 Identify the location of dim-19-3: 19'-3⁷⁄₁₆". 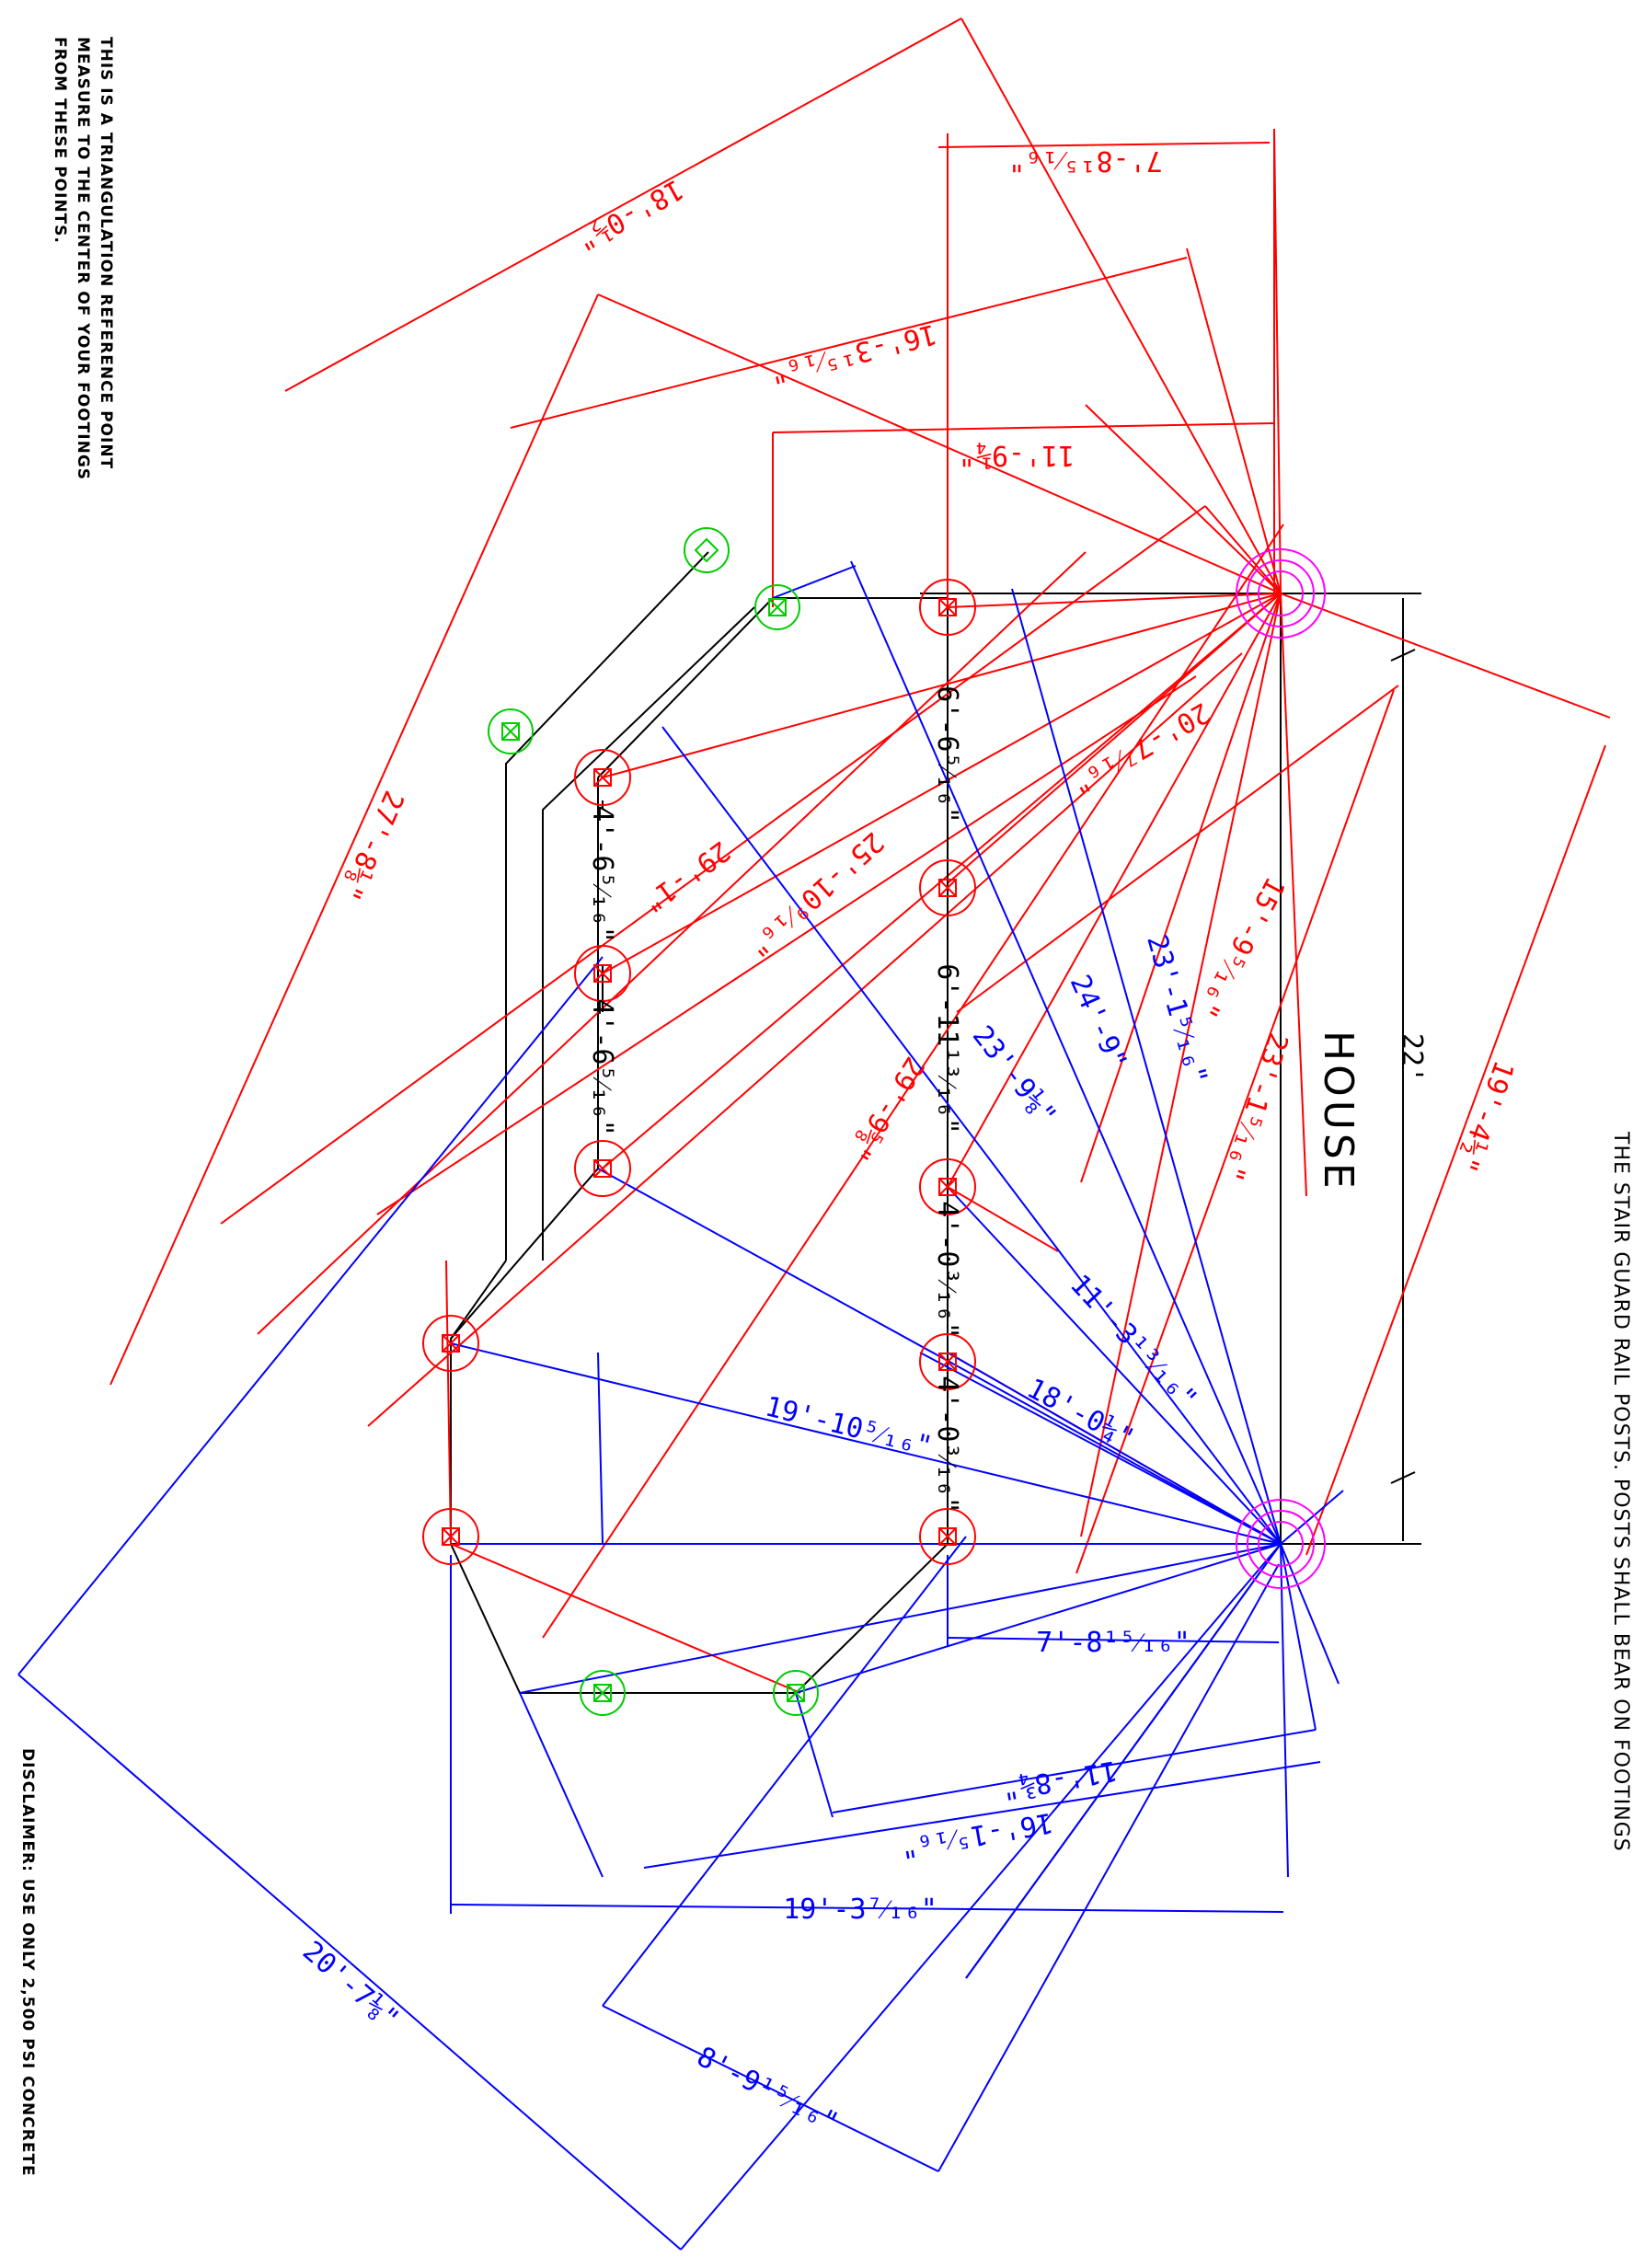
(860, 1910).